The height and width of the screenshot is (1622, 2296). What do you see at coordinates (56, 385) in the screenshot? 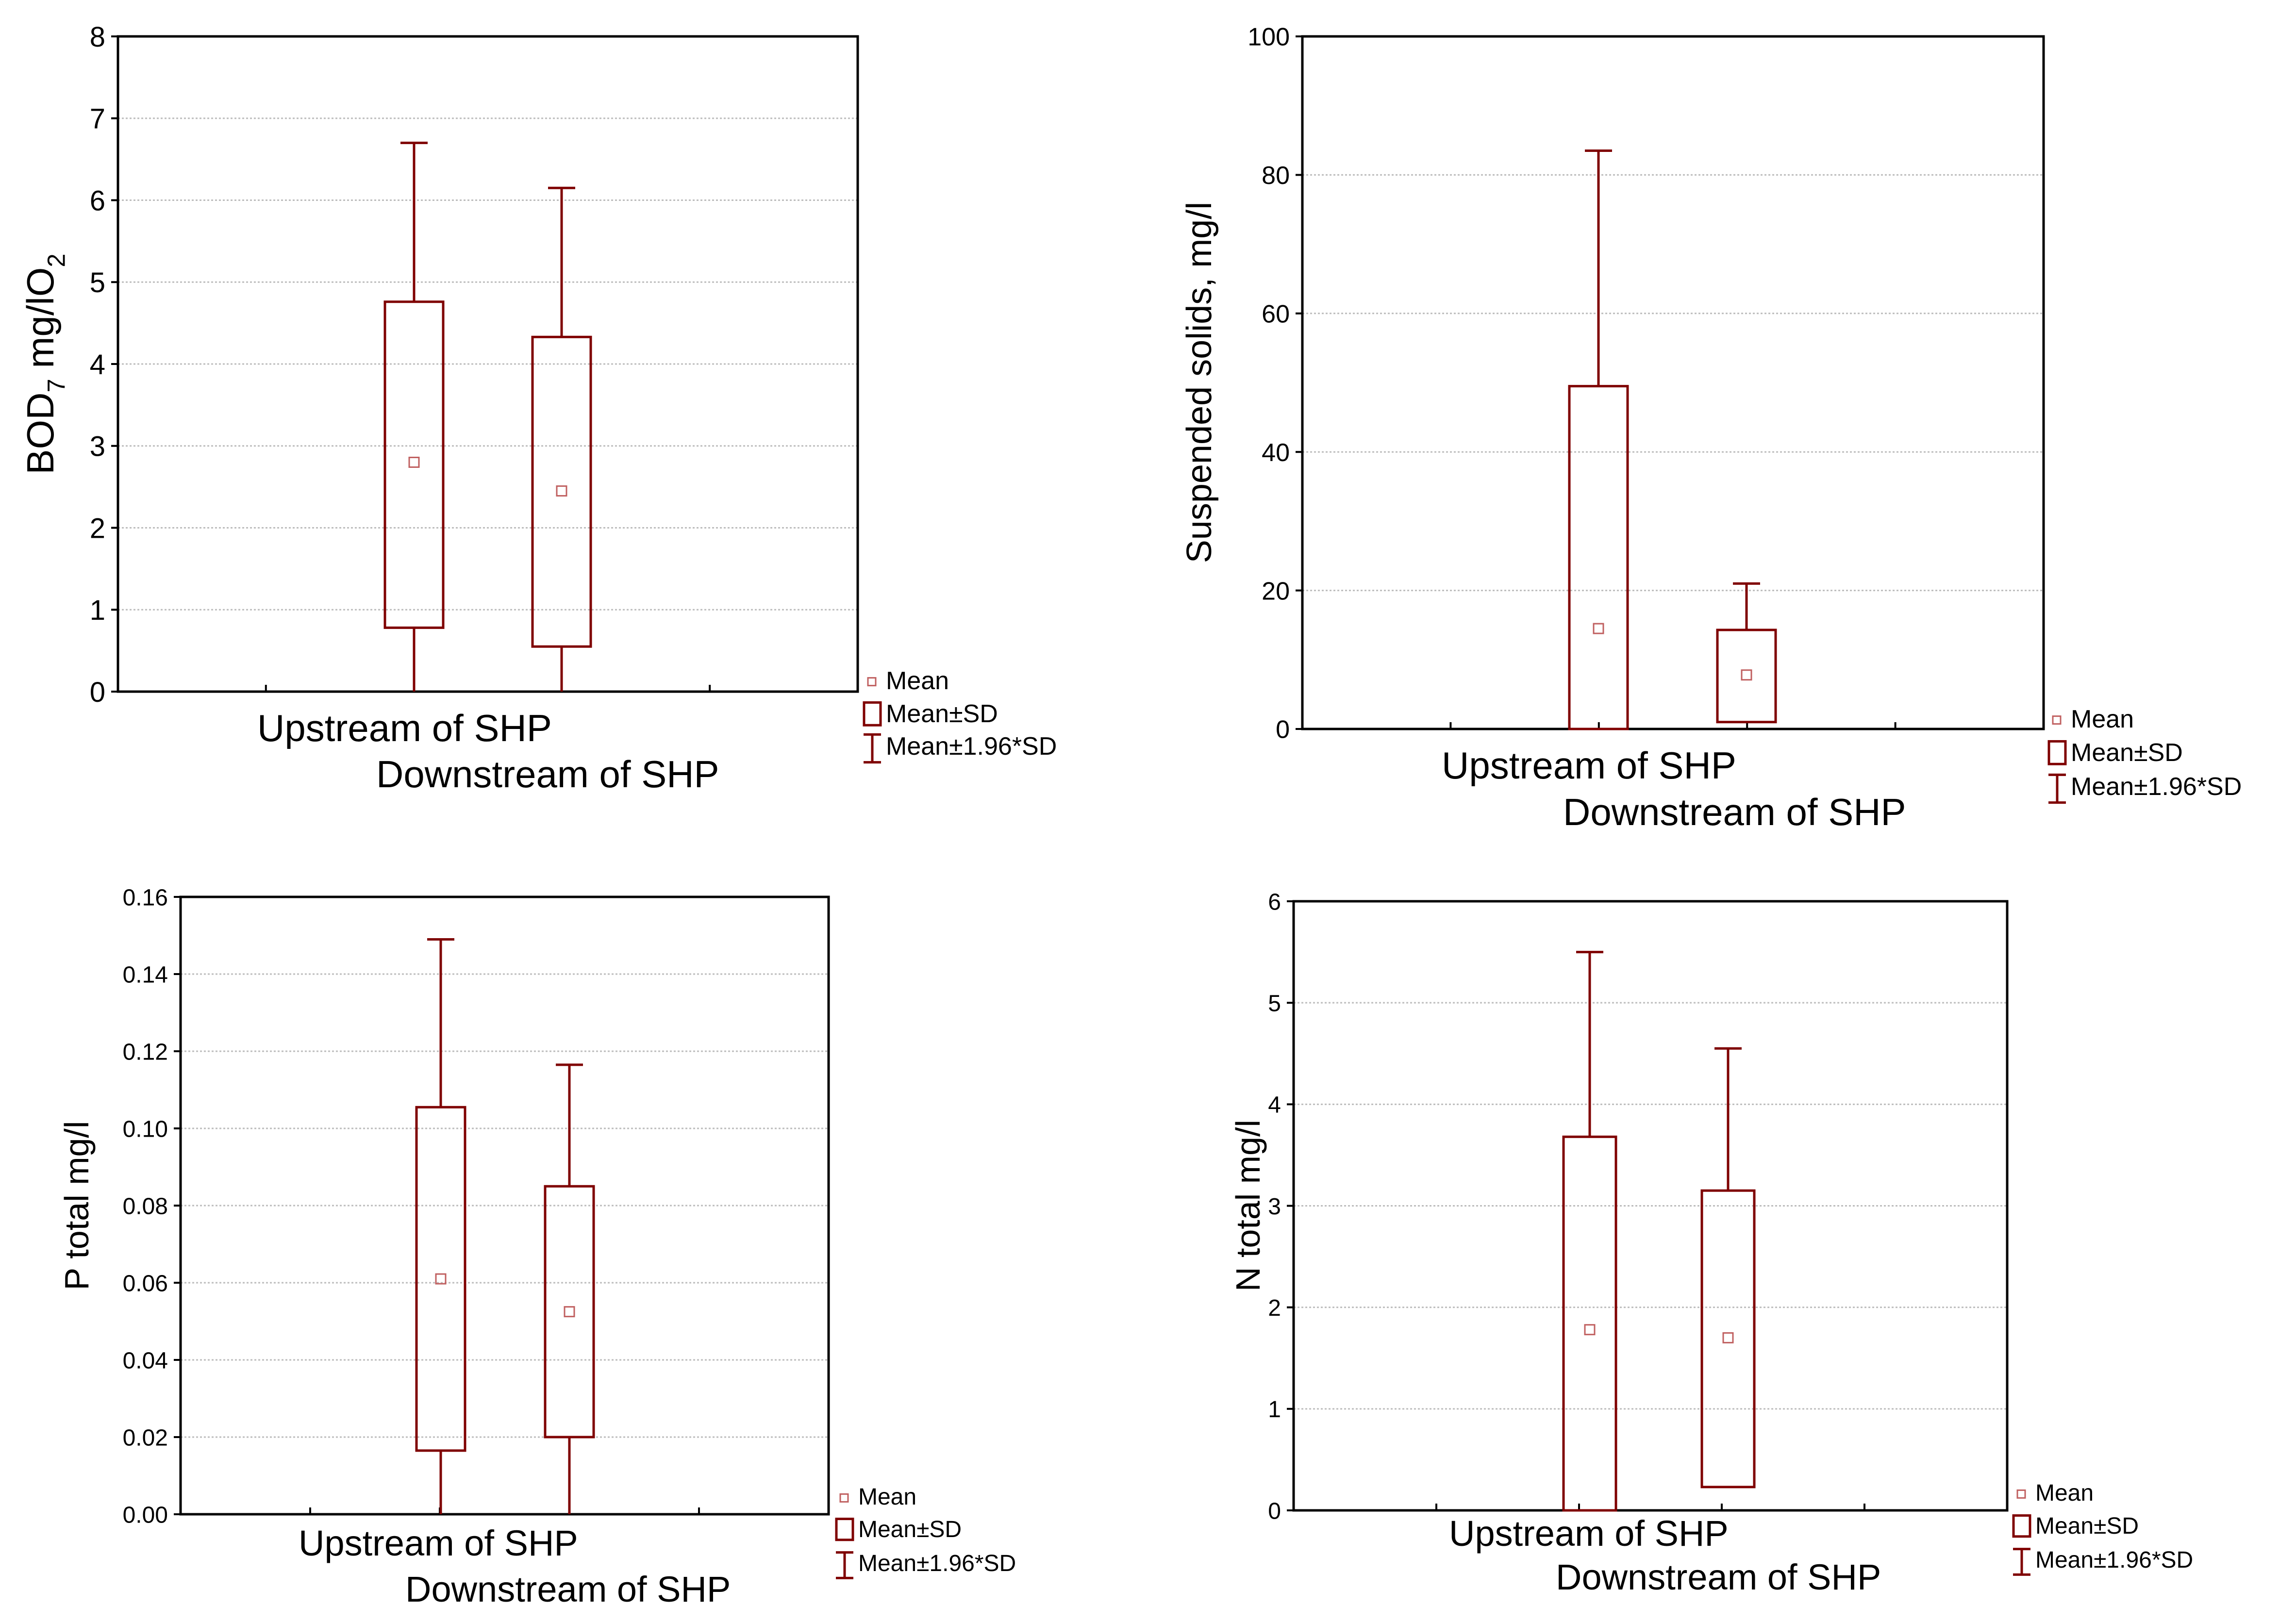
I see `y-label-sub: 7` at bounding box center [56, 385].